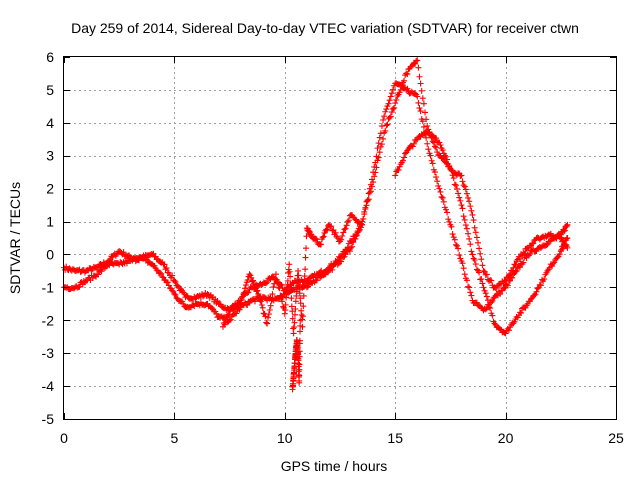  What do you see at coordinates (285, 438) in the screenshot?
I see `x-tick-label: 10` at bounding box center [285, 438].